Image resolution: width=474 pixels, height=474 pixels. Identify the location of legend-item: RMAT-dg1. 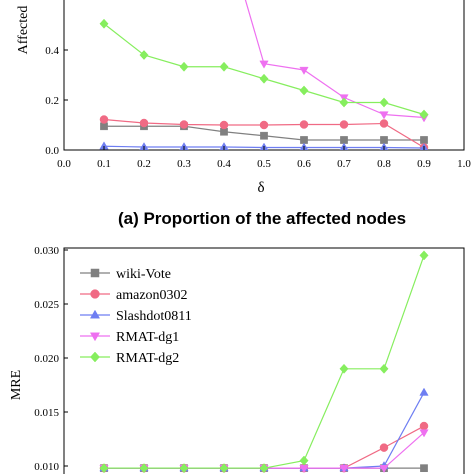
(129, 337).